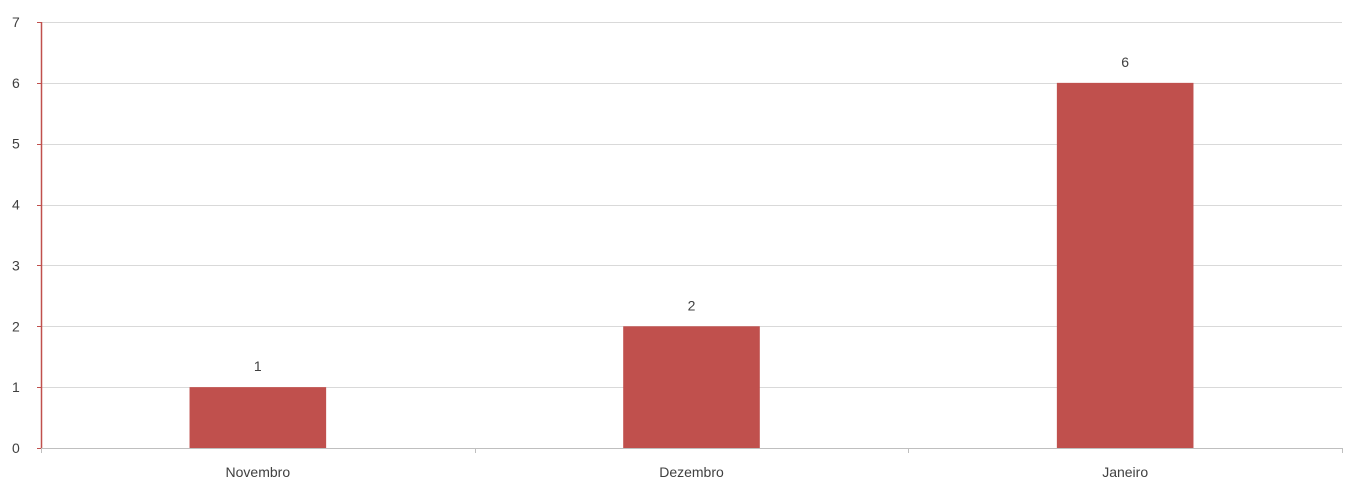 This screenshot has height=482, width=1352. What do you see at coordinates (691, 387) in the screenshot?
I see `bar-dezembro` at bounding box center [691, 387].